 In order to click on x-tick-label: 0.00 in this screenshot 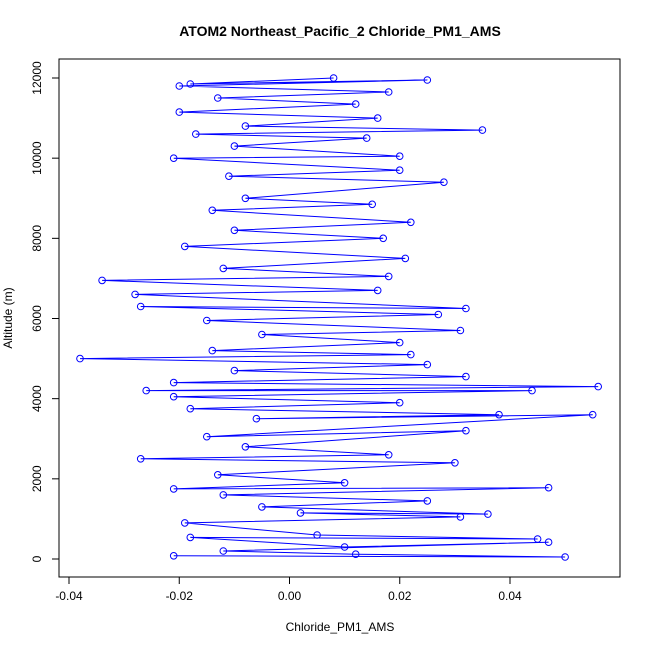, I will do `click(290, 596)`.